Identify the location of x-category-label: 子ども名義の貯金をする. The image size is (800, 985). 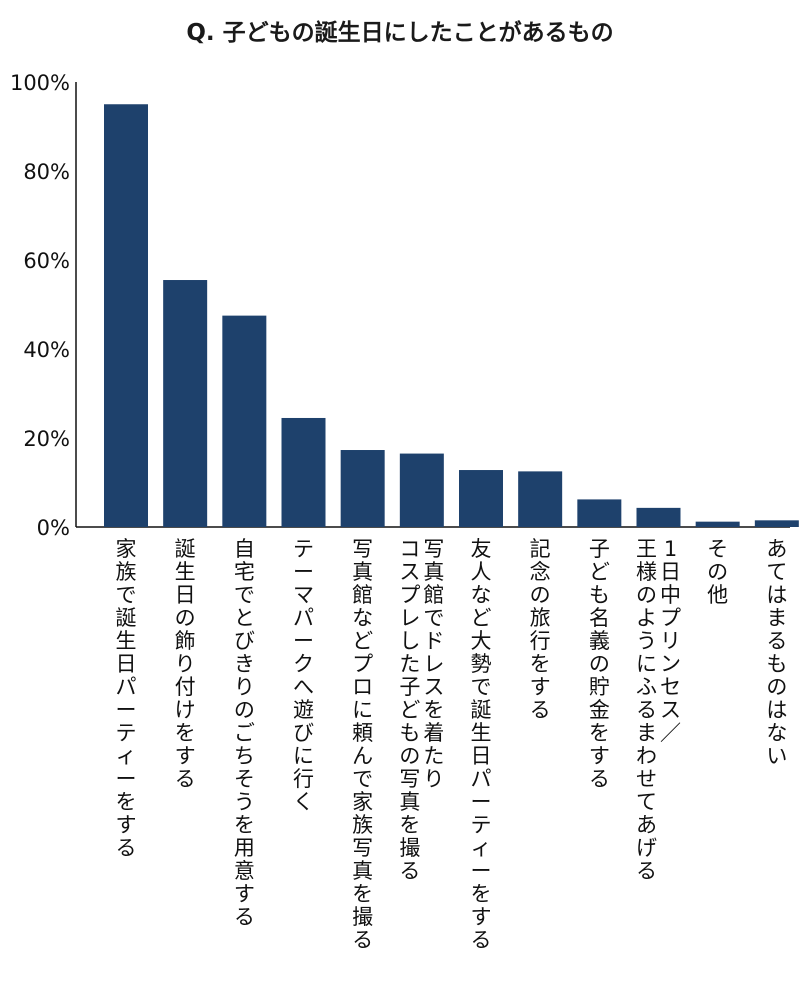
(599, 664).